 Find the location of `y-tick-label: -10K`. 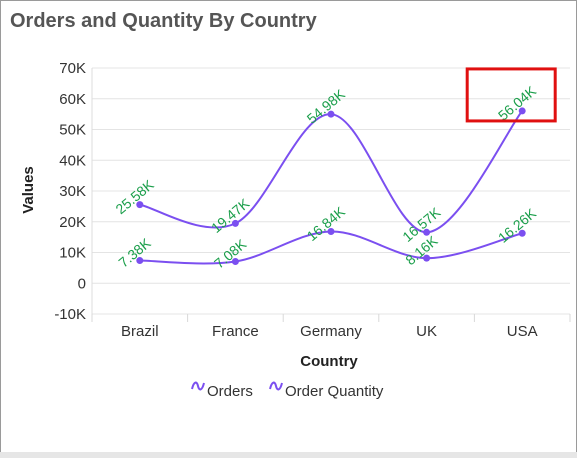

y-tick-label: -10K is located at coordinates (70, 314).